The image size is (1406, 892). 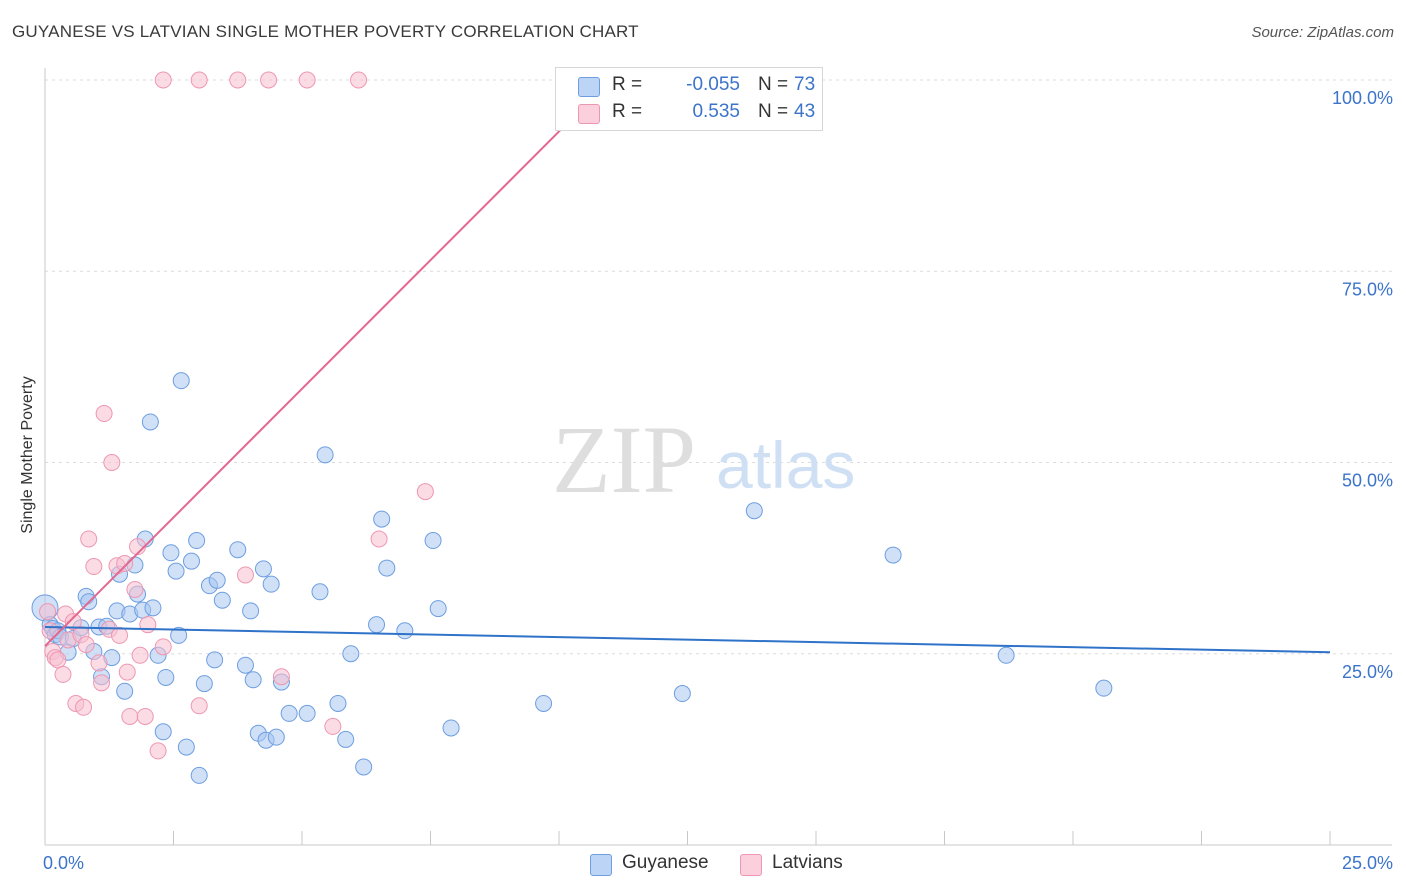 What do you see at coordinates (1367, 289) in the screenshot?
I see `y-tick-label: 75.0%` at bounding box center [1367, 289].